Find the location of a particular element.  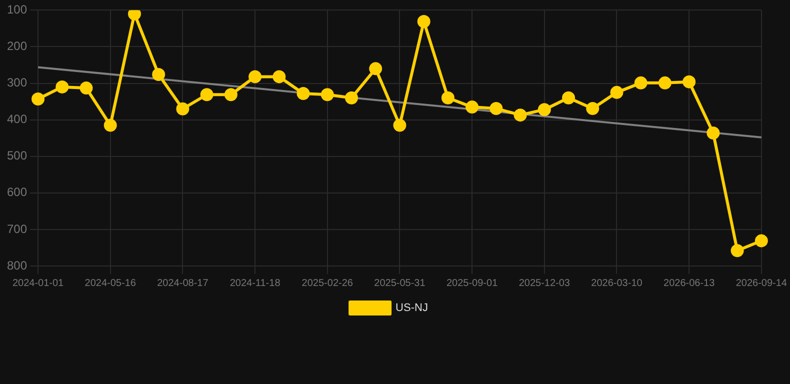

y-tick-label: 700 is located at coordinates (17, 229).